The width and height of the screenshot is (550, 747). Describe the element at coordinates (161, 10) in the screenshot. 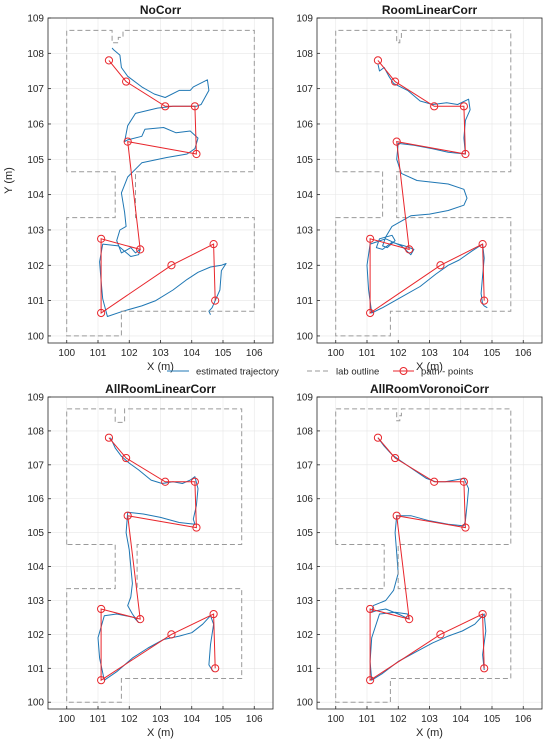

I see `chart-title: NoCorr` at that location.